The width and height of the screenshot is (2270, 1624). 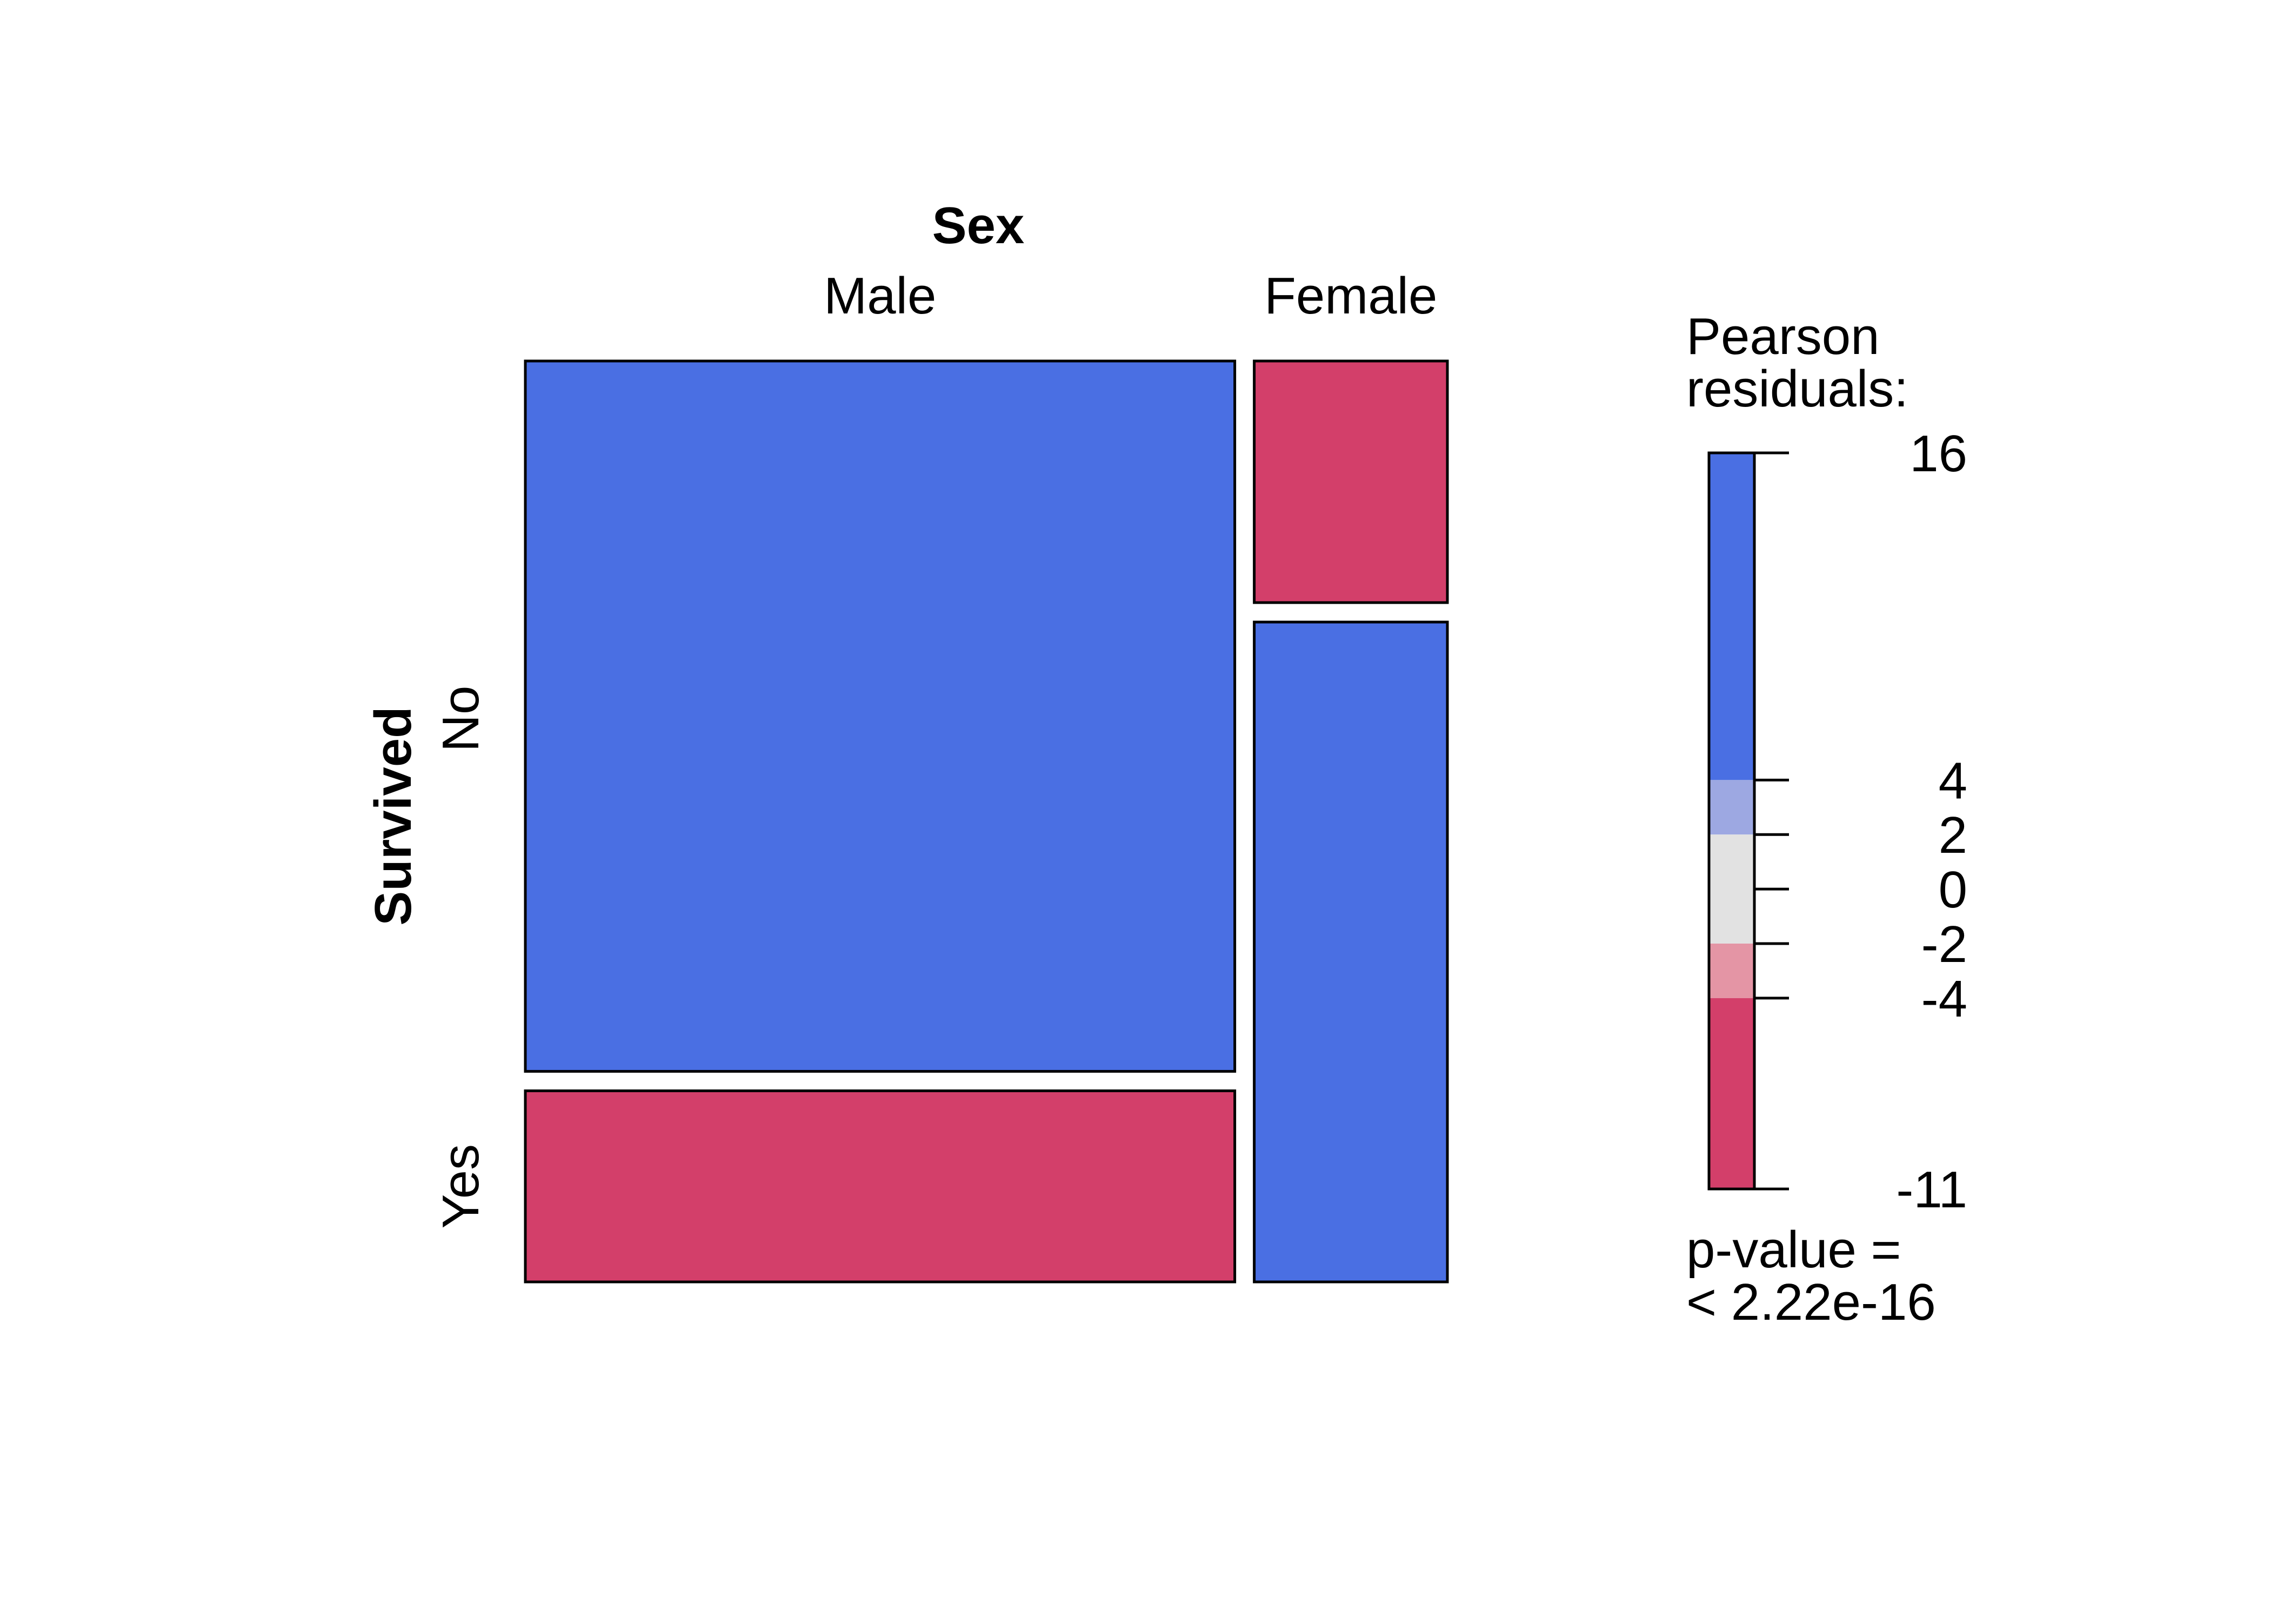 I want to click on legend-tick-label-1: 4, so click(x=1953, y=781).